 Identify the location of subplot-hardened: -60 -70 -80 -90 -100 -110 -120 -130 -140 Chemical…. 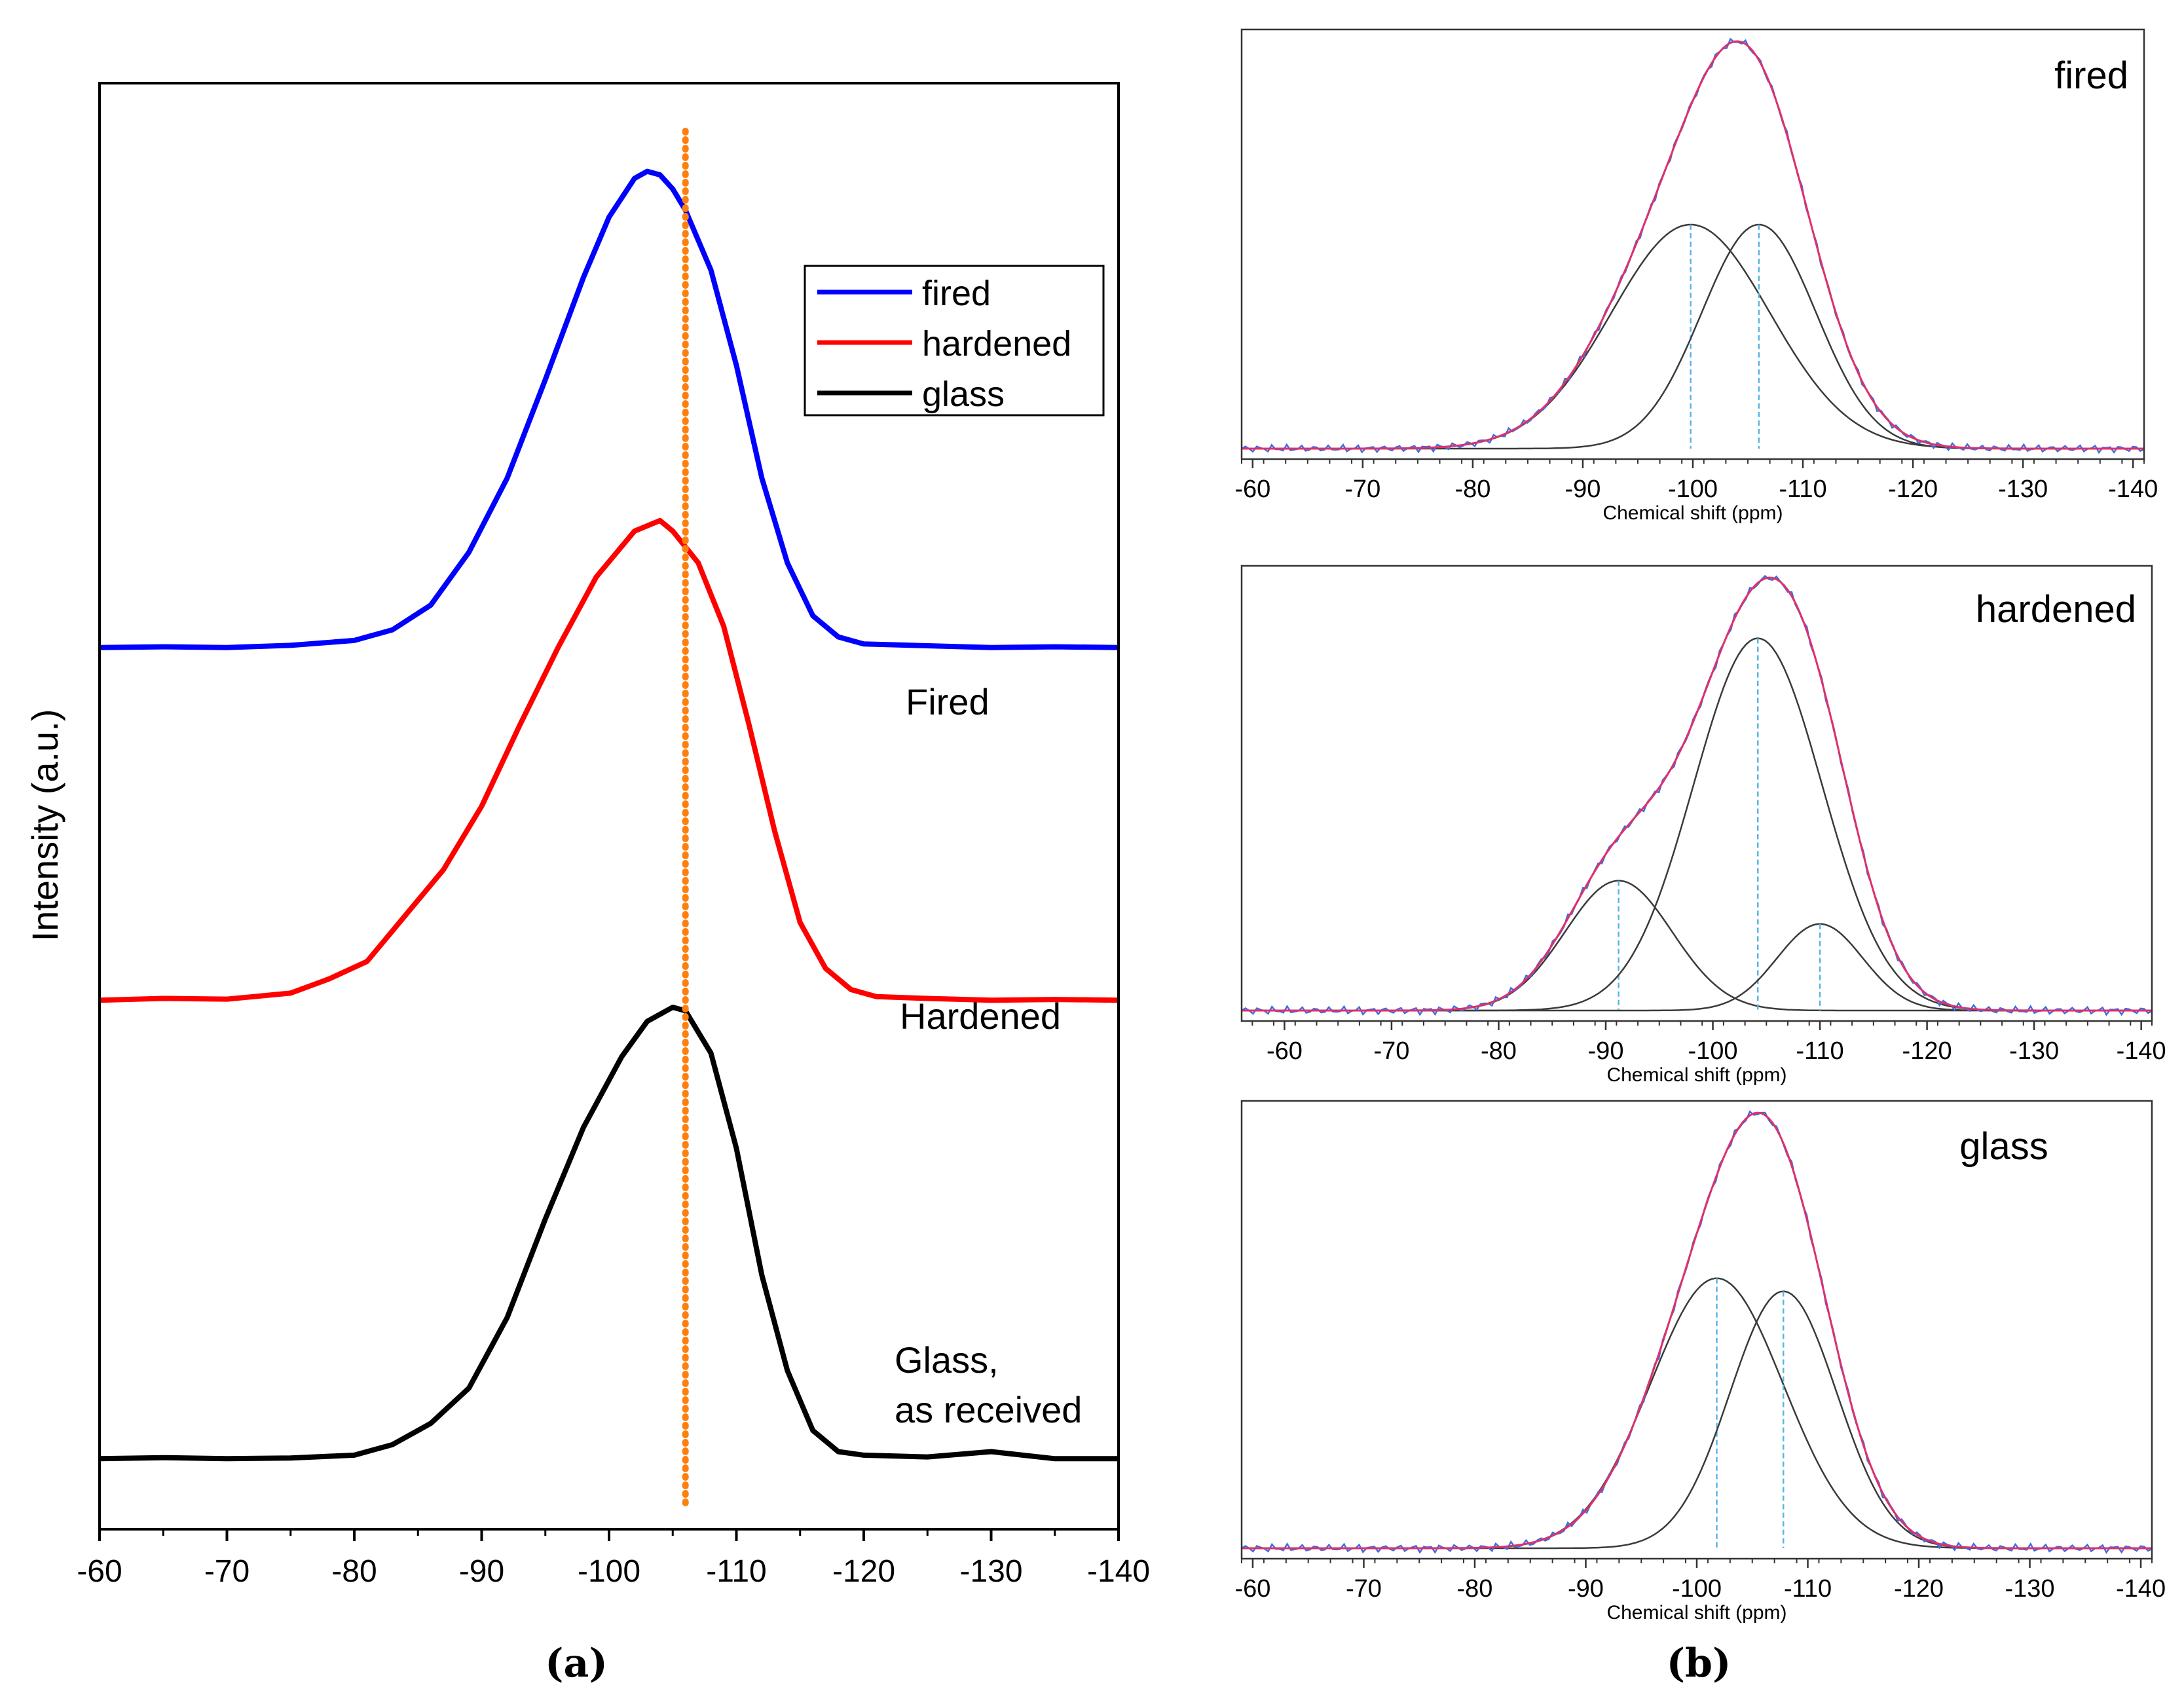
(1703, 826).